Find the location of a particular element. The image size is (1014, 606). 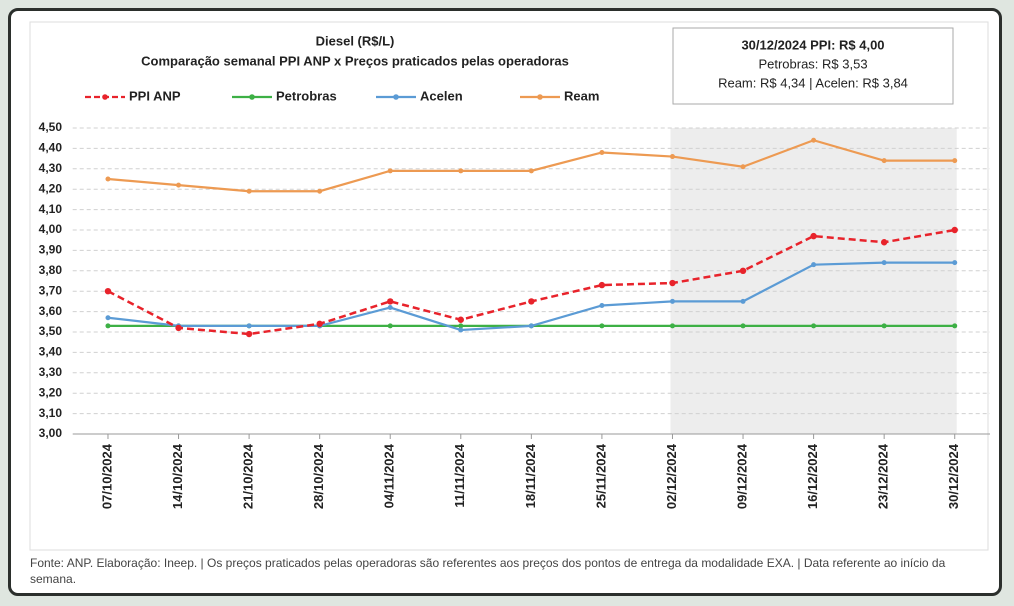

x-tick-label: 30/12/2024 is located at coordinates (953, 476).